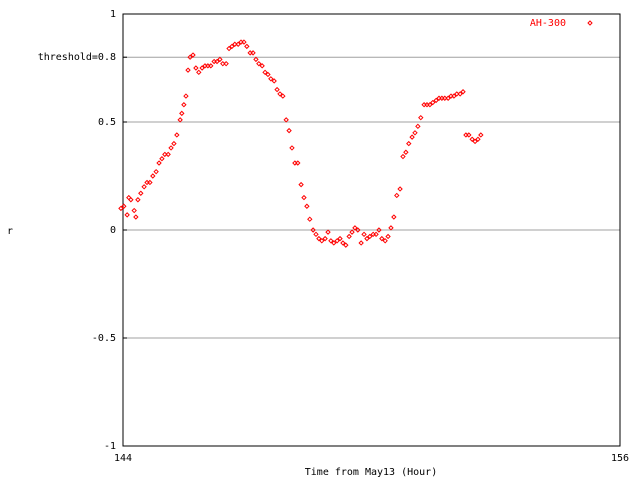 The image size is (640, 480). Describe the element at coordinates (123, 458) in the screenshot. I see `x-tick-label: 144` at that location.